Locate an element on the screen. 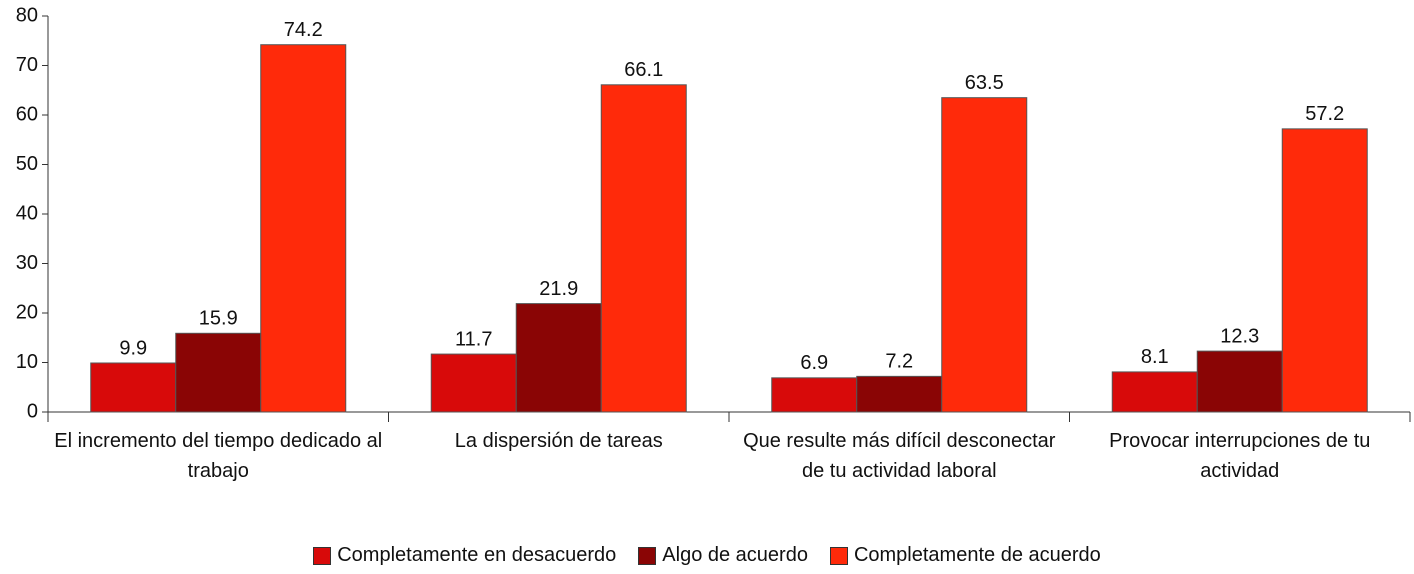 The width and height of the screenshot is (1414, 574). value-label: 63.5 is located at coordinates (984, 83).